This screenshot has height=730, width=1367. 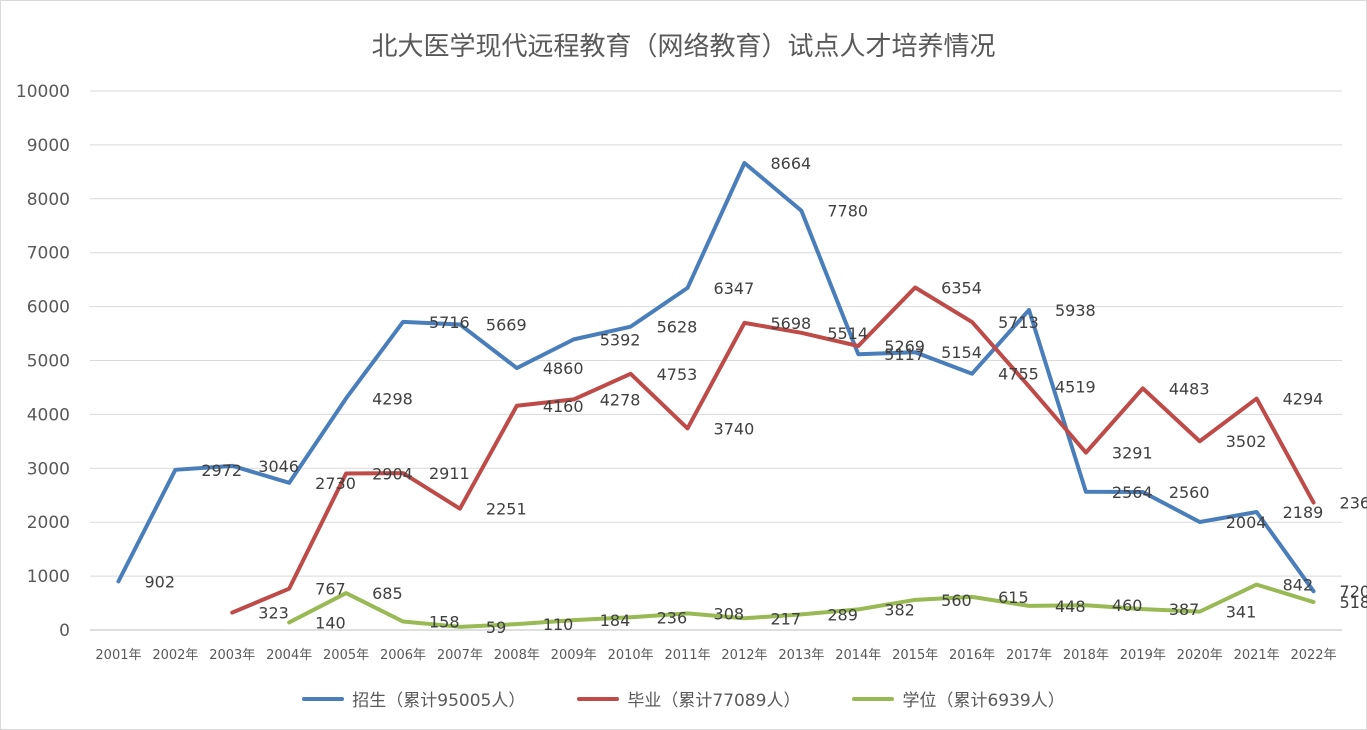 What do you see at coordinates (858, 655) in the screenshot?
I see `x-tick-label: 2014年` at bounding box center [858, 655].